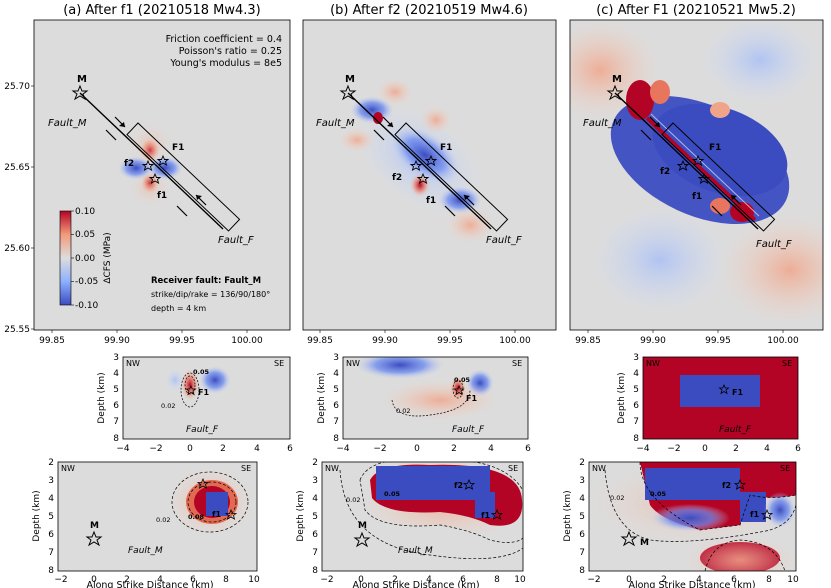 Image resolution: width=831 pixels, height=588 pixels. I want to click on mid-c-ylabel: Depth (km), so click(622, 397).